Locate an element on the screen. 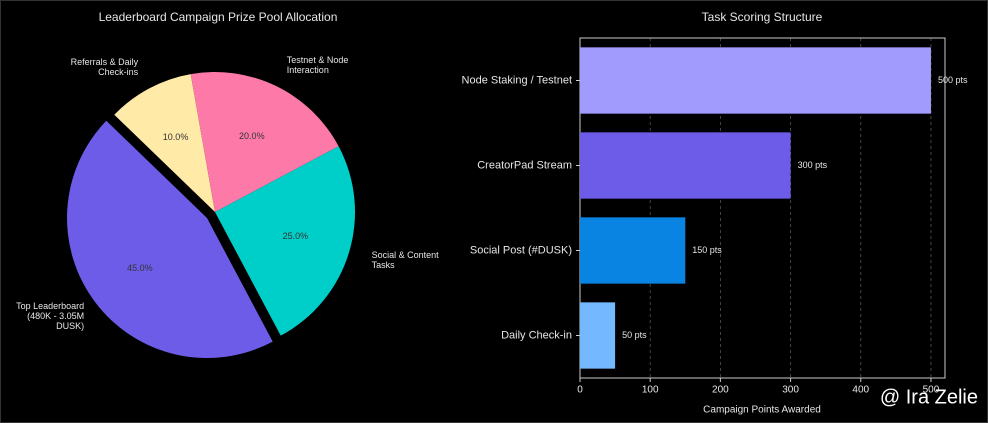  slice-label: Testnet & Node Interaction is located at coordinates (317, 64).